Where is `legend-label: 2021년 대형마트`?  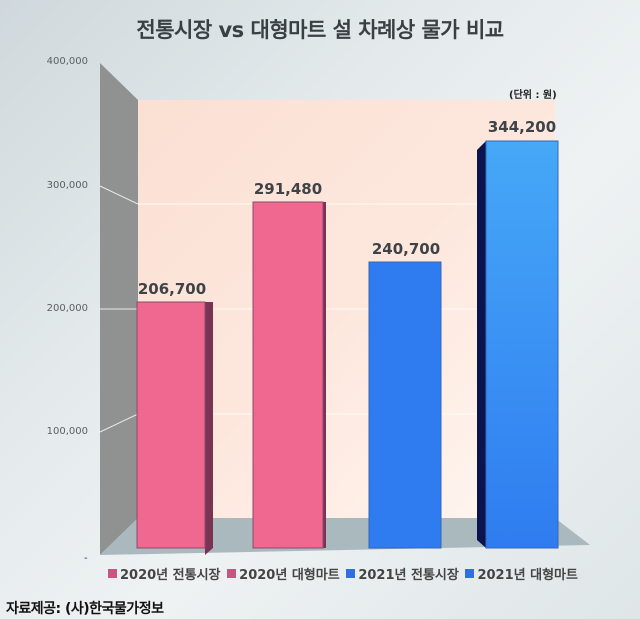 legend-label: 2021년 대형마트 is located at coordinates (527, 575).